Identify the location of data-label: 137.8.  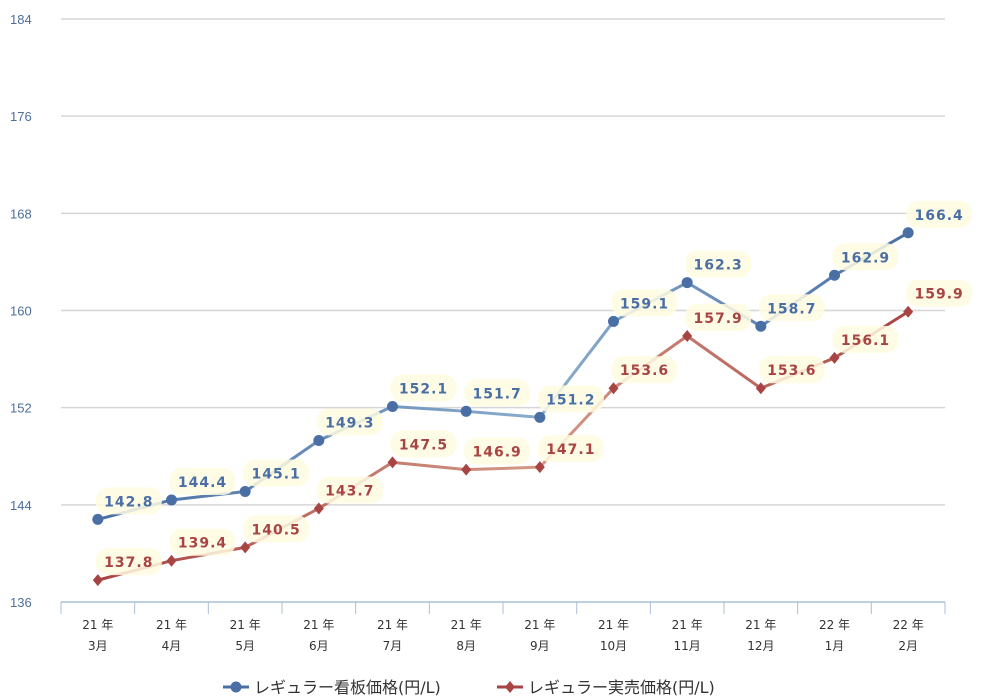
(128, 563).